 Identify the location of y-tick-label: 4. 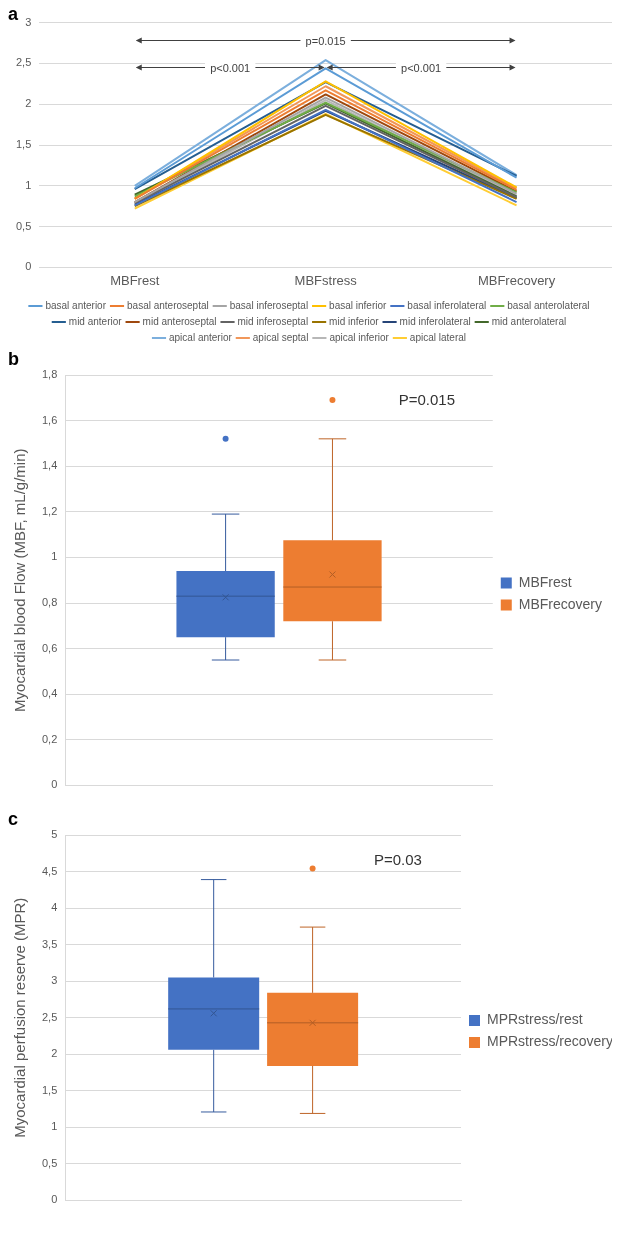
(54, 907).